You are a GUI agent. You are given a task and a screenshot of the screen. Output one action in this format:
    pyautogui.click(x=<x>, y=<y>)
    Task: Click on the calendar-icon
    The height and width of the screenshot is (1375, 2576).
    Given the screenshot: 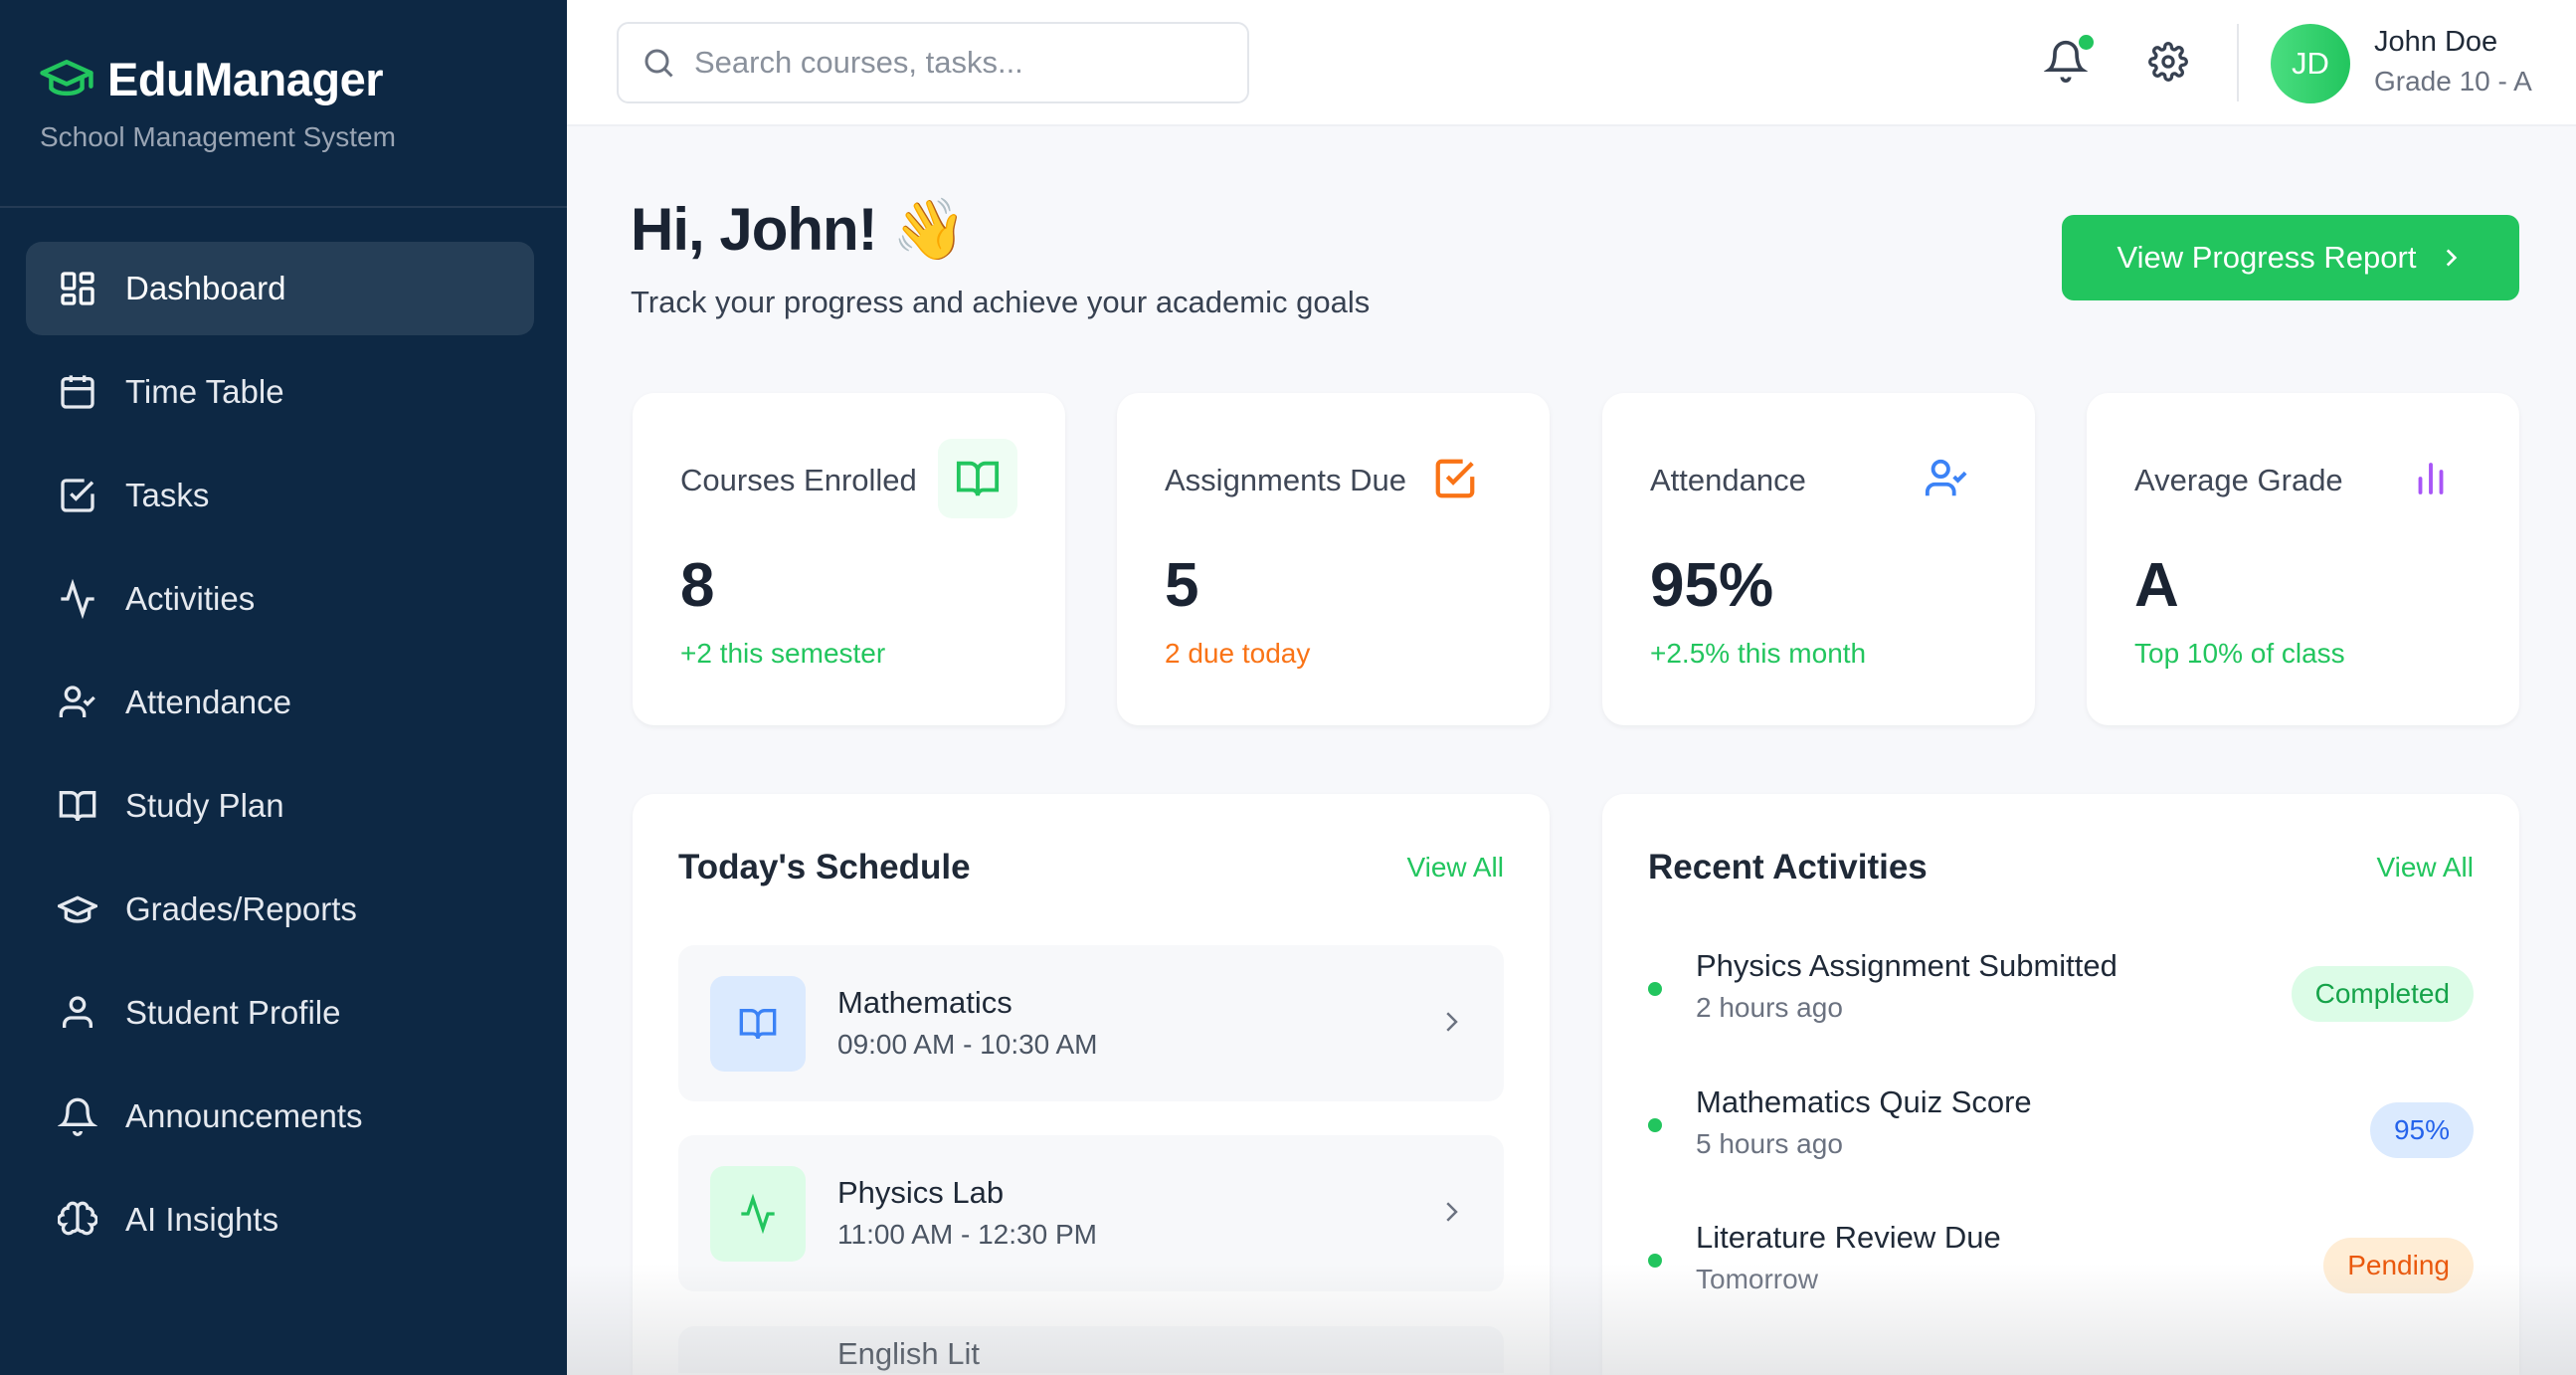 What is the action you would take?
    pyautogui.click(x=77, y=392)
    